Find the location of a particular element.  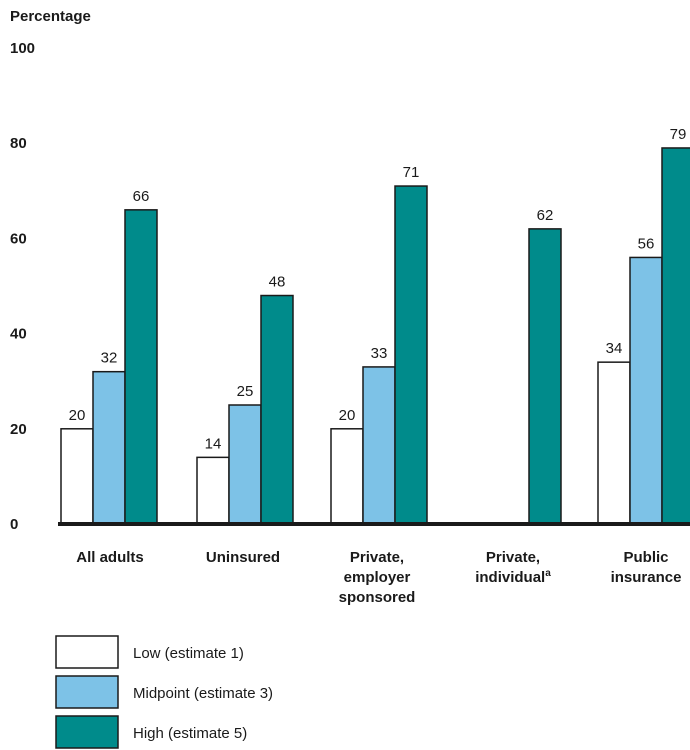

y-axis-ticks: 0 20 40 60 80 100 is located at coordinates (22, 286).